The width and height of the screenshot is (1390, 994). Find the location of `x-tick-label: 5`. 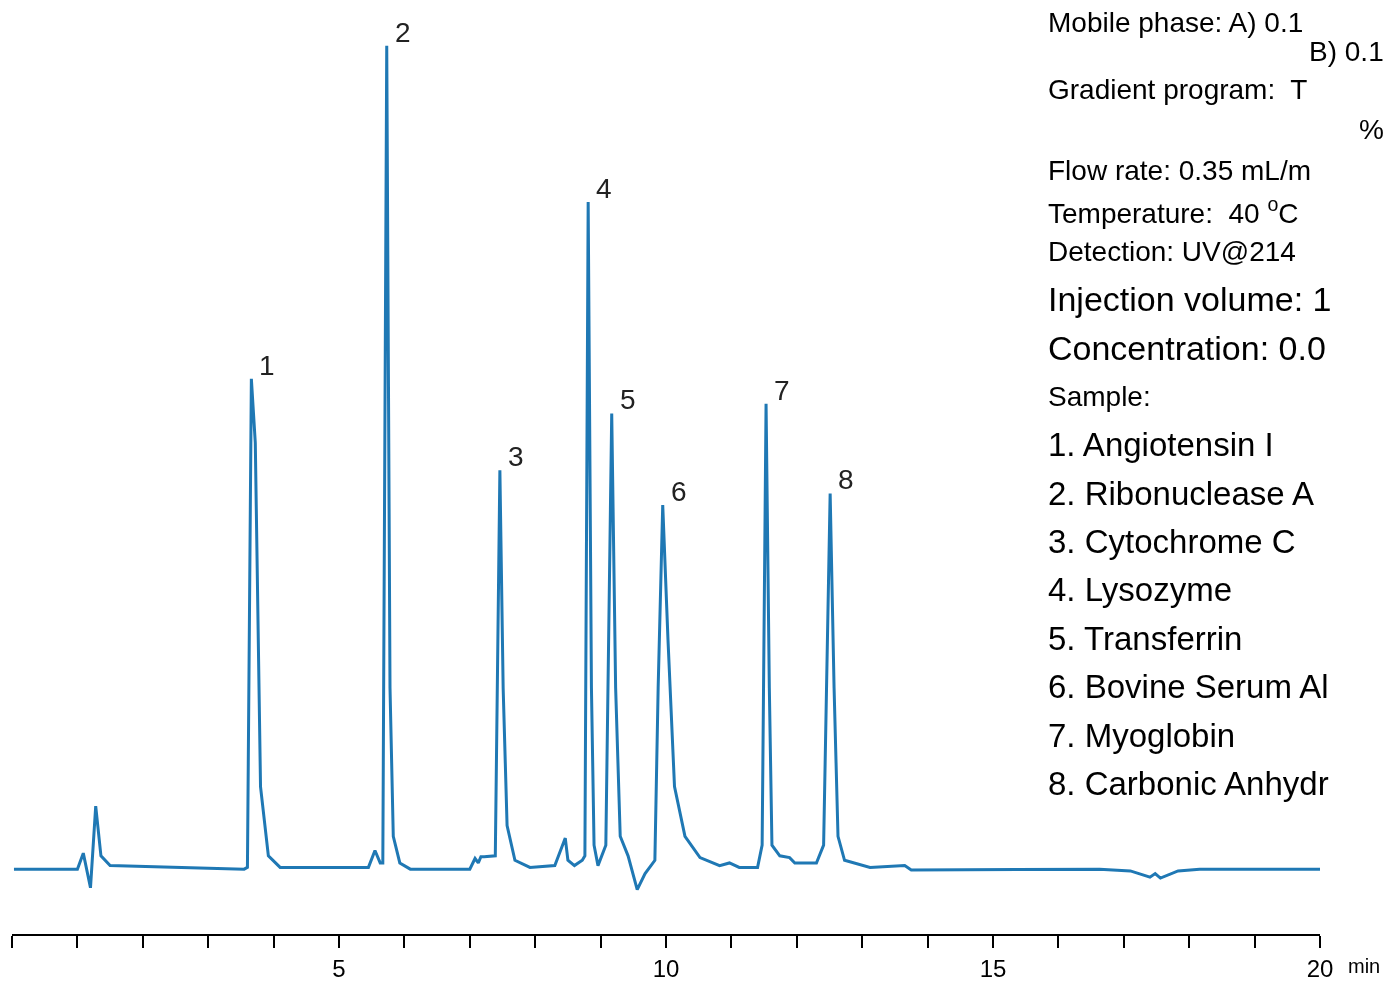

x-tick-label: 5 is located at coordinates (339, 968).